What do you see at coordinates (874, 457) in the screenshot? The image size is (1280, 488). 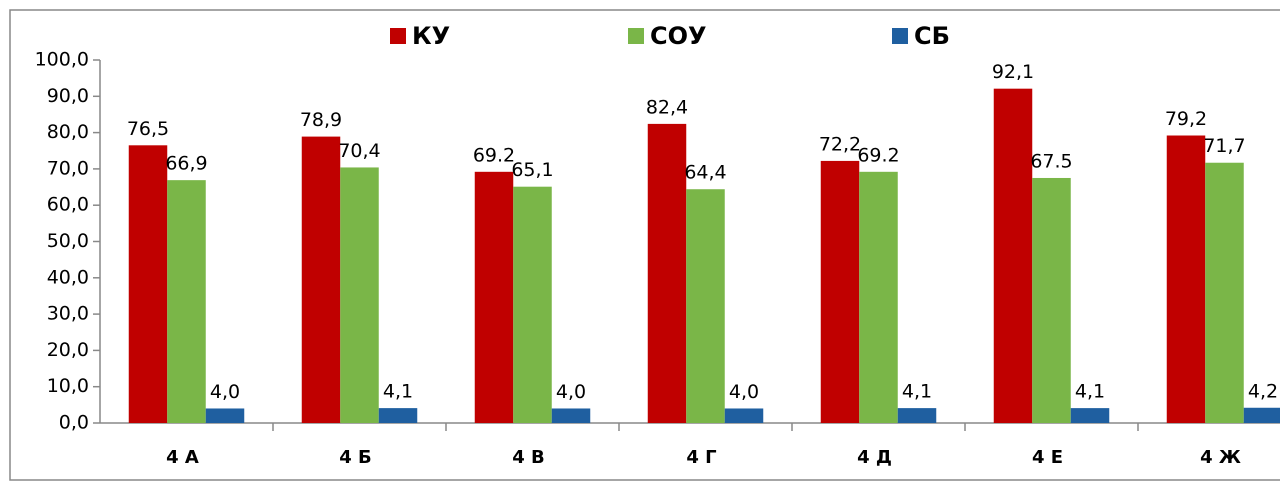 I see `x-tick-label: 4 Д` at bounding box center [874, 457].